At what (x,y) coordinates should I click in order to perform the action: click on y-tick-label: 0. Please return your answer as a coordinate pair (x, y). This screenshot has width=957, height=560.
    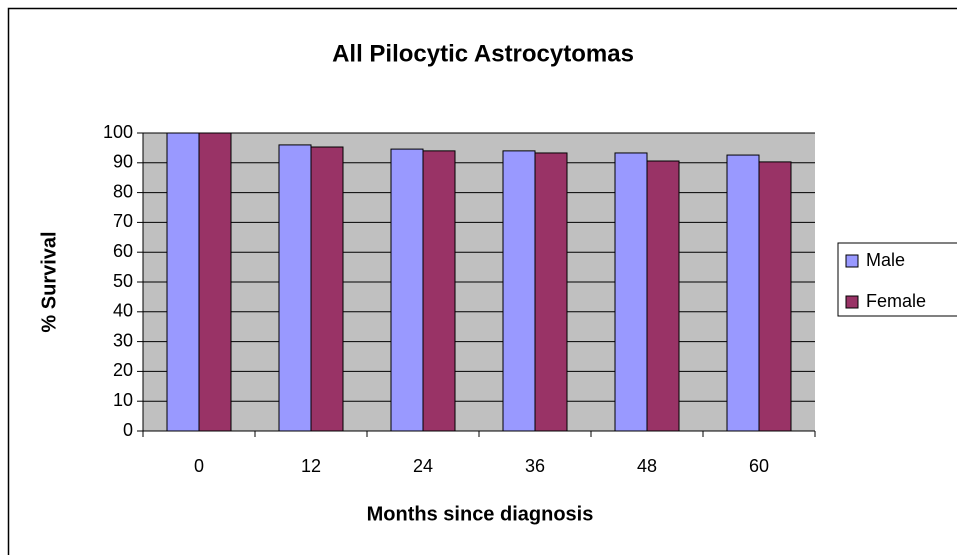
    Looking at the image, I should click on (128, 430).